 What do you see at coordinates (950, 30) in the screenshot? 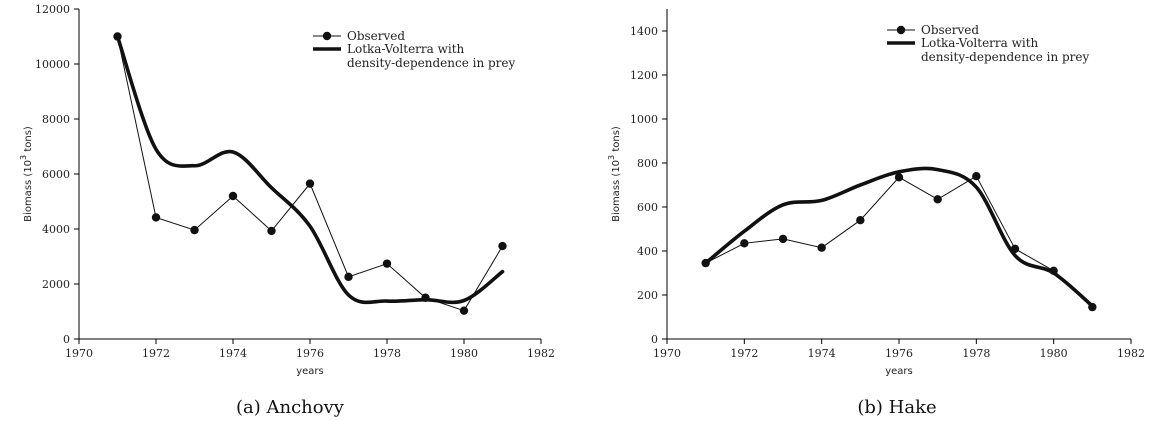
I see `hake-legend-observed-label: Observed` at bounding box center [950, 30].